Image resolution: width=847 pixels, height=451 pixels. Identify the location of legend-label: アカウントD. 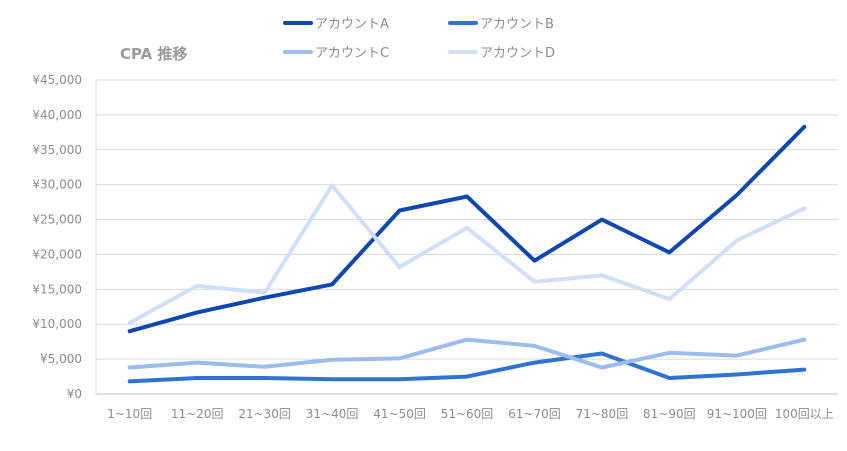
(517, 53).